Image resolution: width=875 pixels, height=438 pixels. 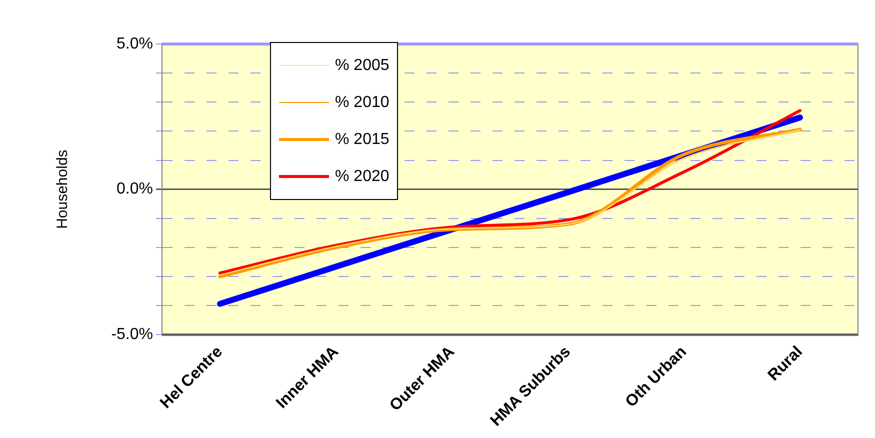 What do you see at coordinates (362, 103) in the screenshot?
I see `legend-label: % 2010` at bounding box center [362, 103].